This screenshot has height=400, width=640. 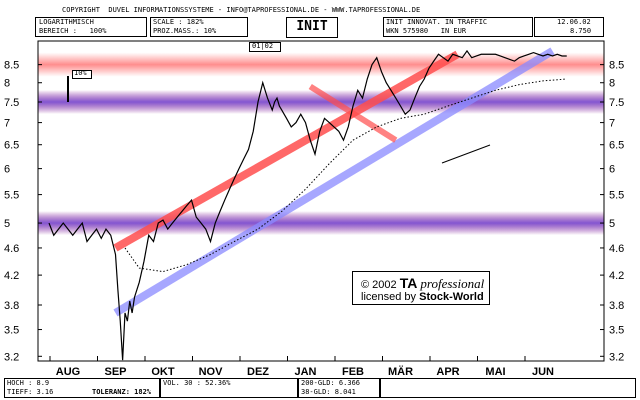 What do you see at coordinates (612, 224) in the screenshot?
I see `y-tick-label-right: 5` at bounding box center [612, 224].